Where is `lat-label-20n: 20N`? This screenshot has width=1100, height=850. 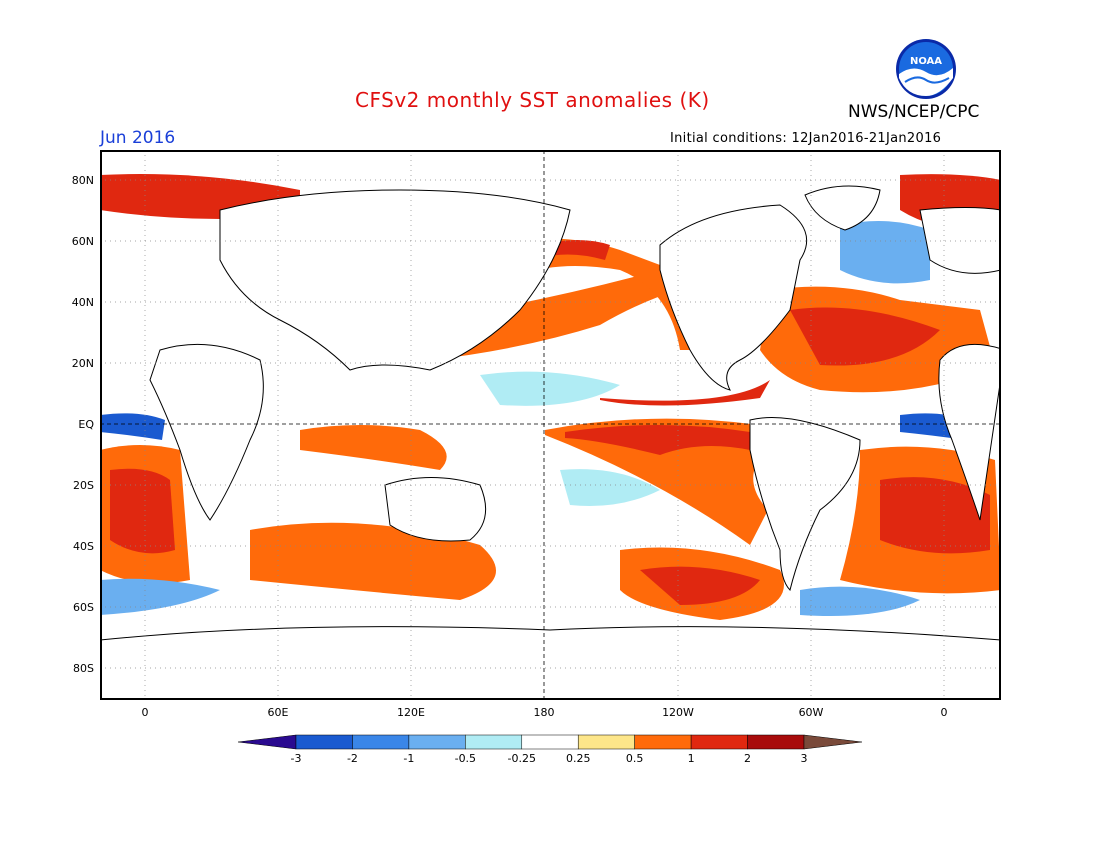 lat-label-20n: 20N is located at coordinates (82, 363).